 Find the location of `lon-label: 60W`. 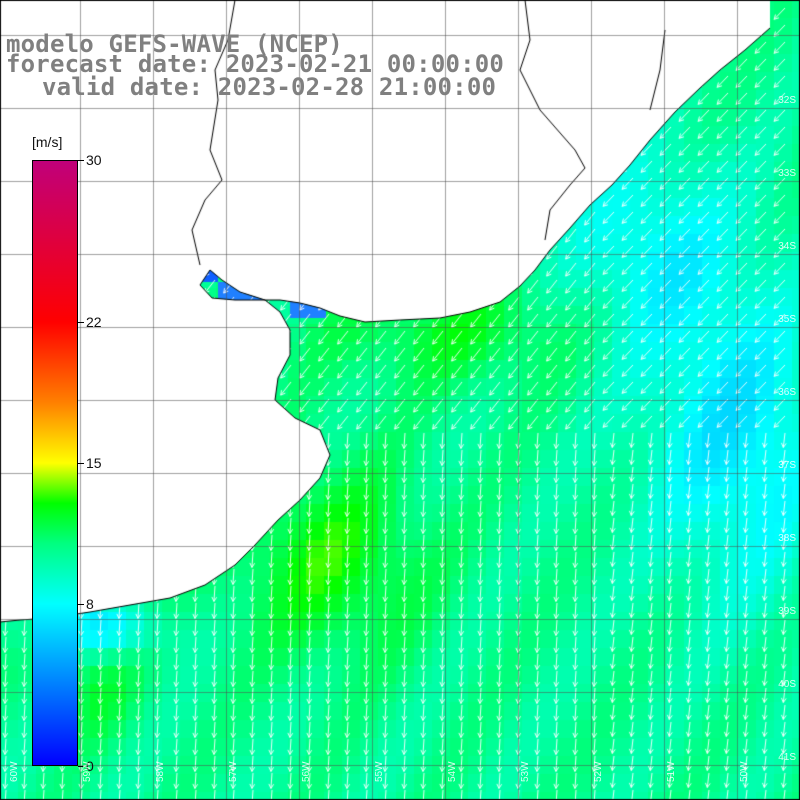

lon-label: 60W is located at coordinates (14, 771).